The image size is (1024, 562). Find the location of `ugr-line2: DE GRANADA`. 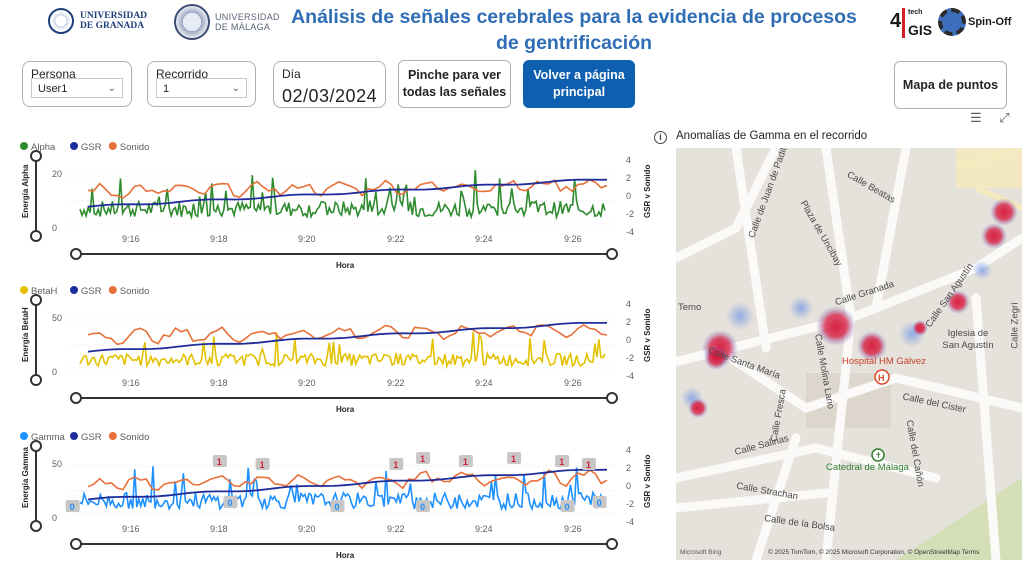

ugr-line2: DE GRANADA is located at coordinates (112, 26).